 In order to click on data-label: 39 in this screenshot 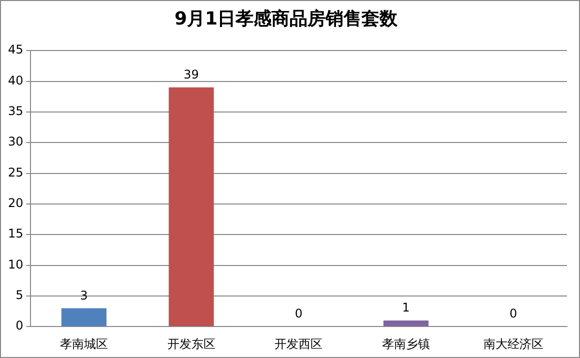, I will do `click(191, 75)`.